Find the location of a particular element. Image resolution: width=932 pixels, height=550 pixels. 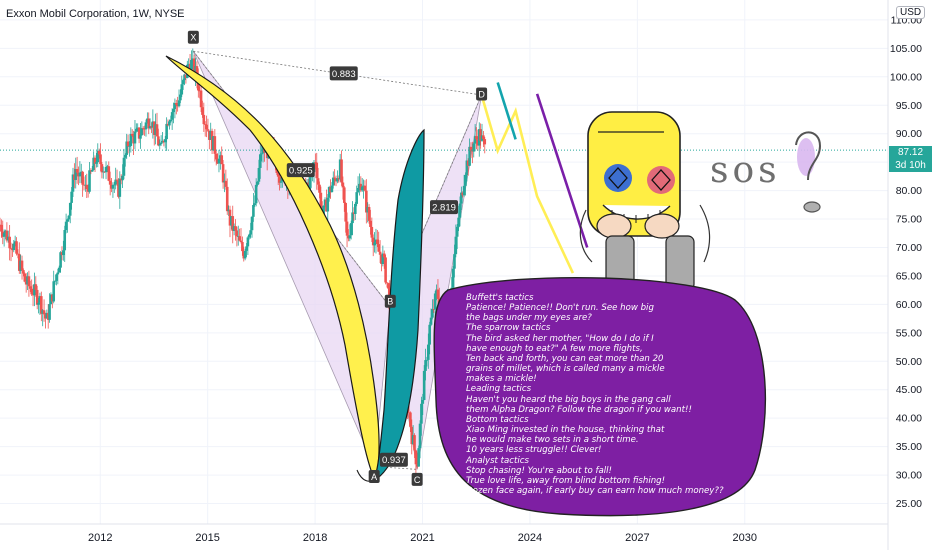

currency-button: USD is located at coordinates (911, 12).